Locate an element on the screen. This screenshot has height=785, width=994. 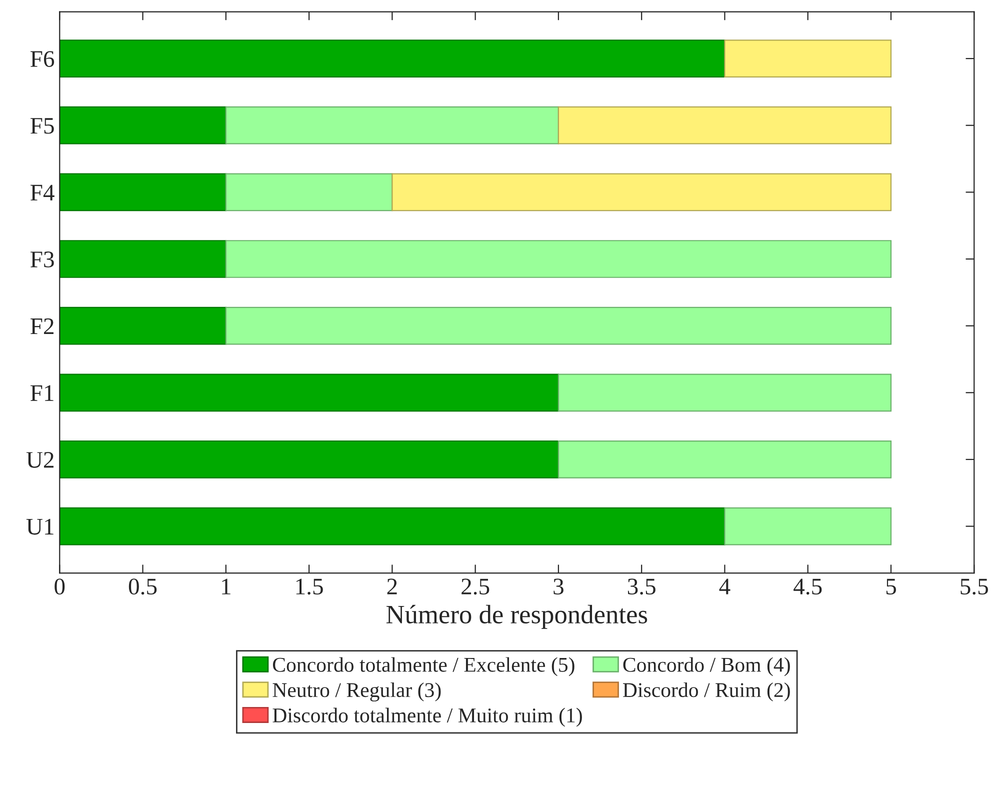
y-tick-label: F3 is located at coordinates (42, 260).